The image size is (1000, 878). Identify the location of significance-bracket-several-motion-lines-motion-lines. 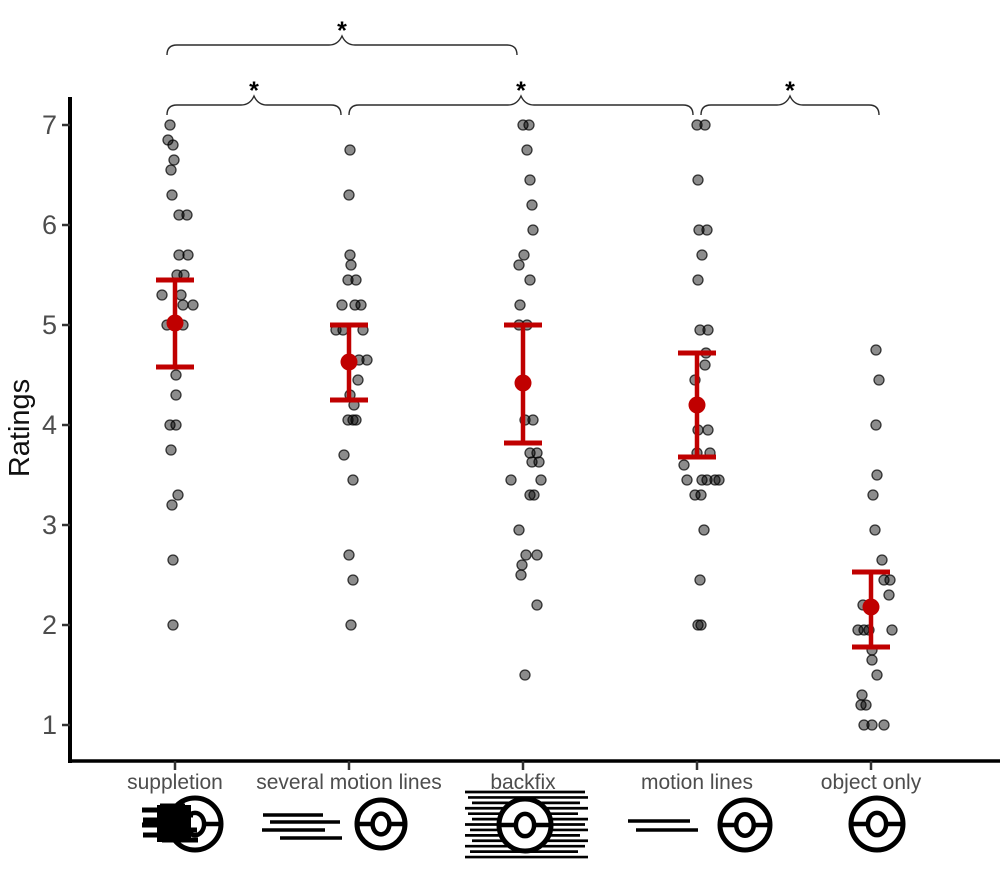
(521, 105).